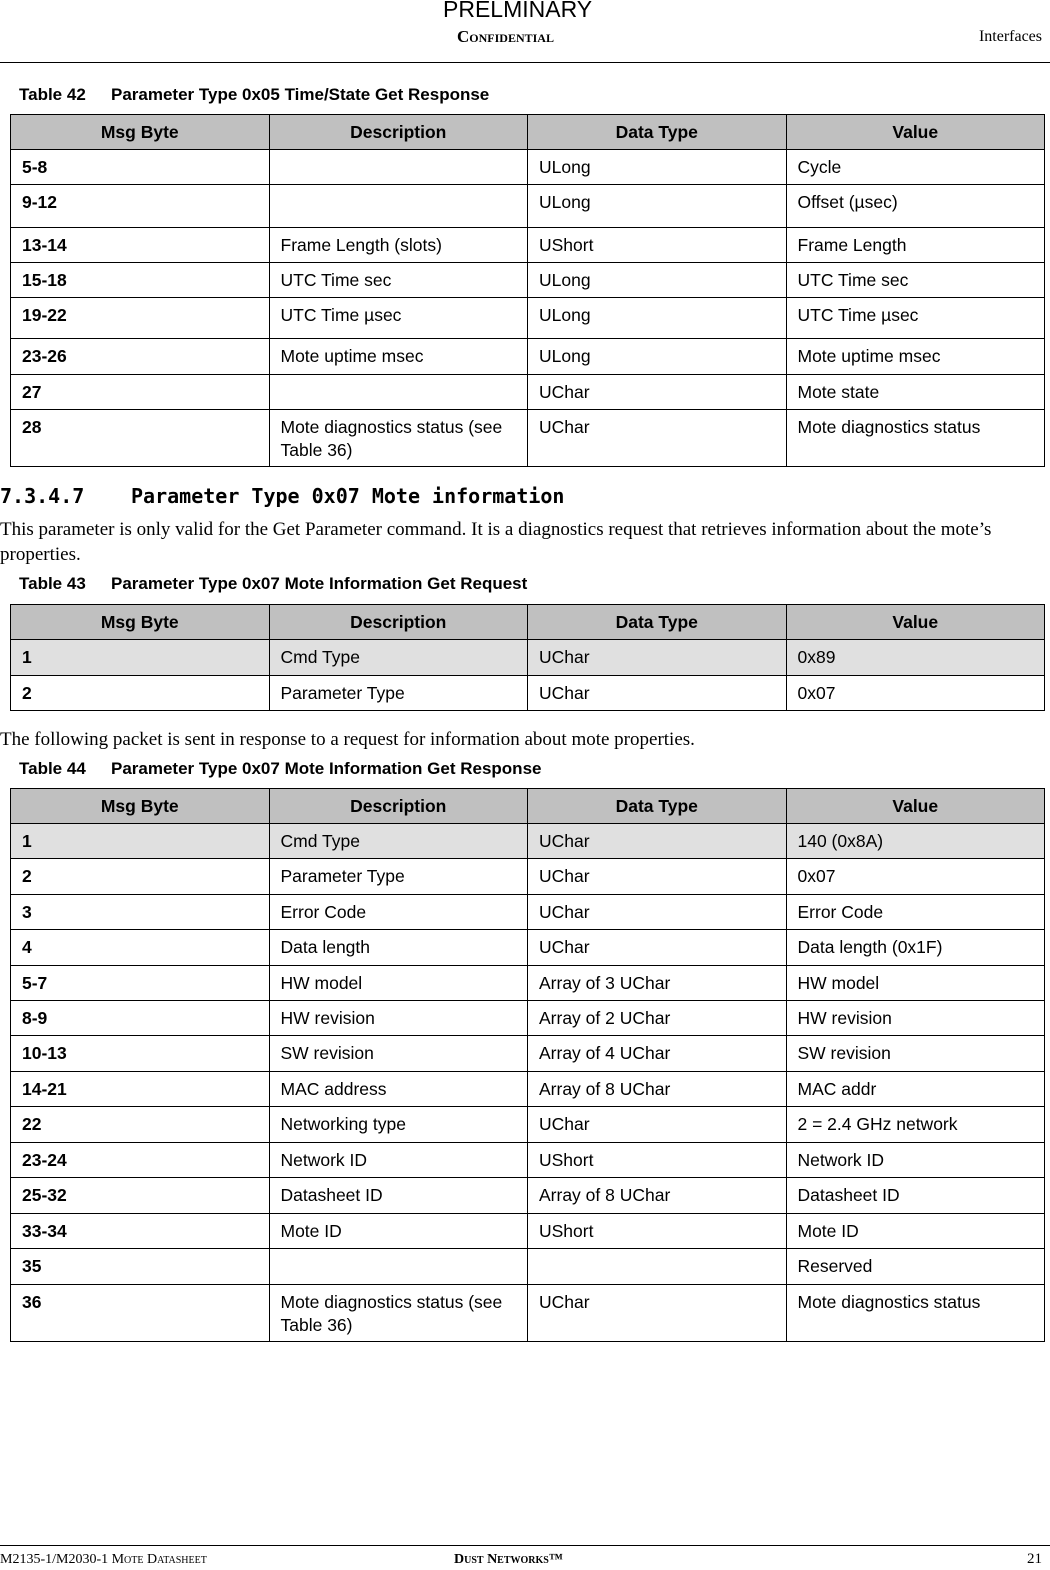 The image size is (1050, 1570). Describe the element at coordinates (398, 912) in the screenshot. I see `table-cell: Error Code` at that location.